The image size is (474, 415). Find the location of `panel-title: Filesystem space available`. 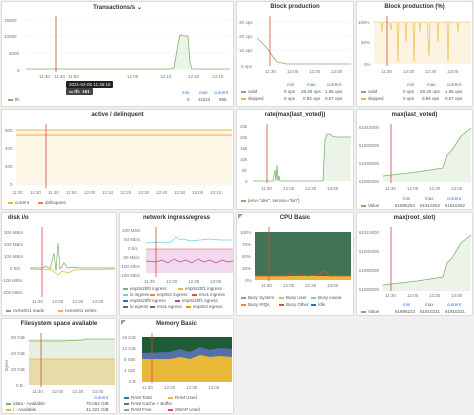

panel-title: Filesystem space available is located at coordinates (59, 324).